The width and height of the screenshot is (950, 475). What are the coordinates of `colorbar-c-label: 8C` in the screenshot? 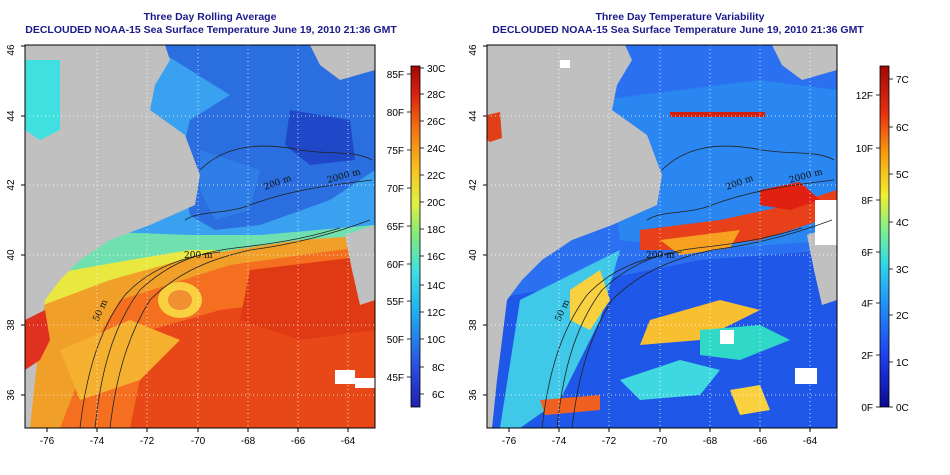 It's located at (438, 368).